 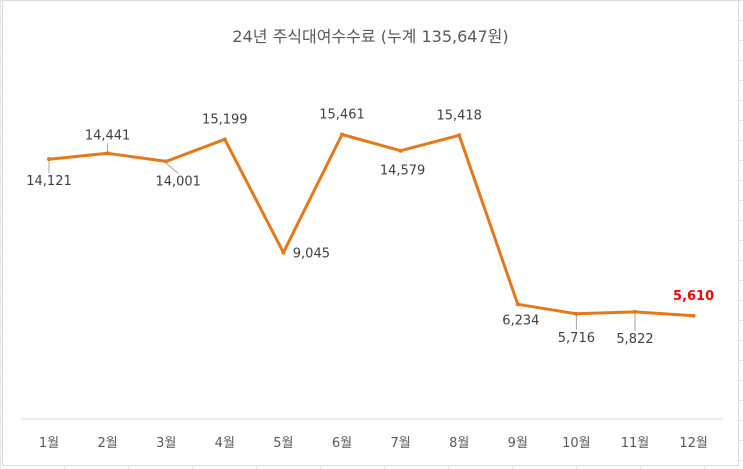 I want to click on data-label: 14,579, so click(x=403, y=171).